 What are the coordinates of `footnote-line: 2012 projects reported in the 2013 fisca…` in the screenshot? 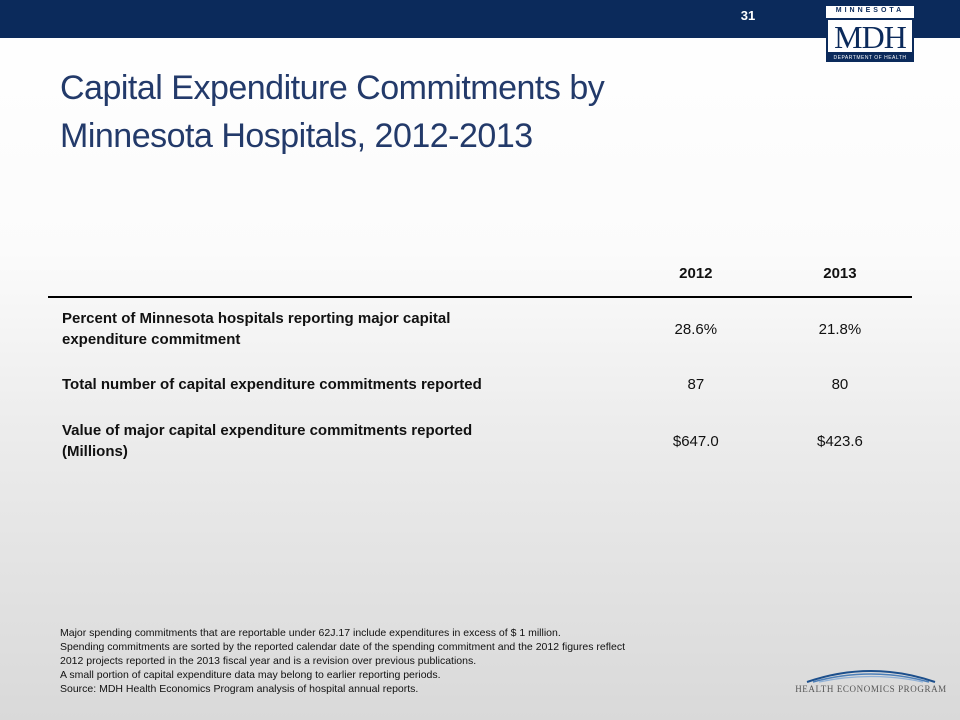 It's located at (268, 661).